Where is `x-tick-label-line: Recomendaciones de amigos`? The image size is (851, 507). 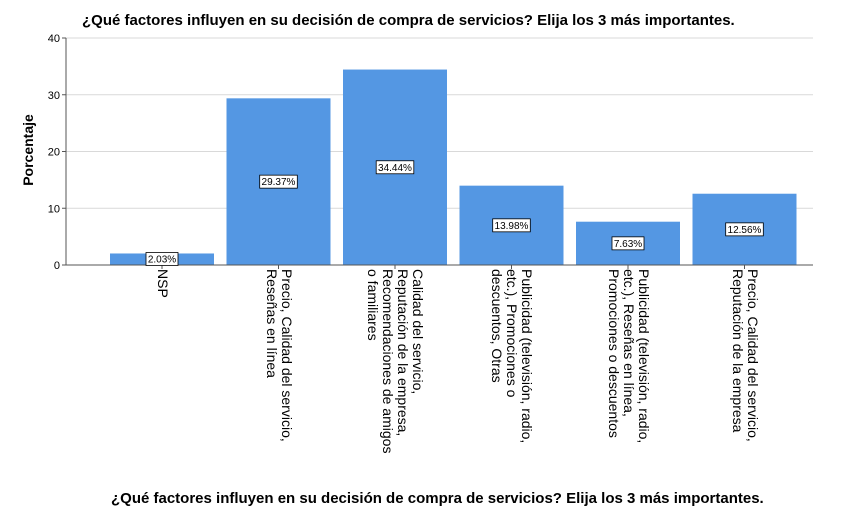 x-tick-label-line: Recomendaciones de amigos is located at coordinates (388, 361).